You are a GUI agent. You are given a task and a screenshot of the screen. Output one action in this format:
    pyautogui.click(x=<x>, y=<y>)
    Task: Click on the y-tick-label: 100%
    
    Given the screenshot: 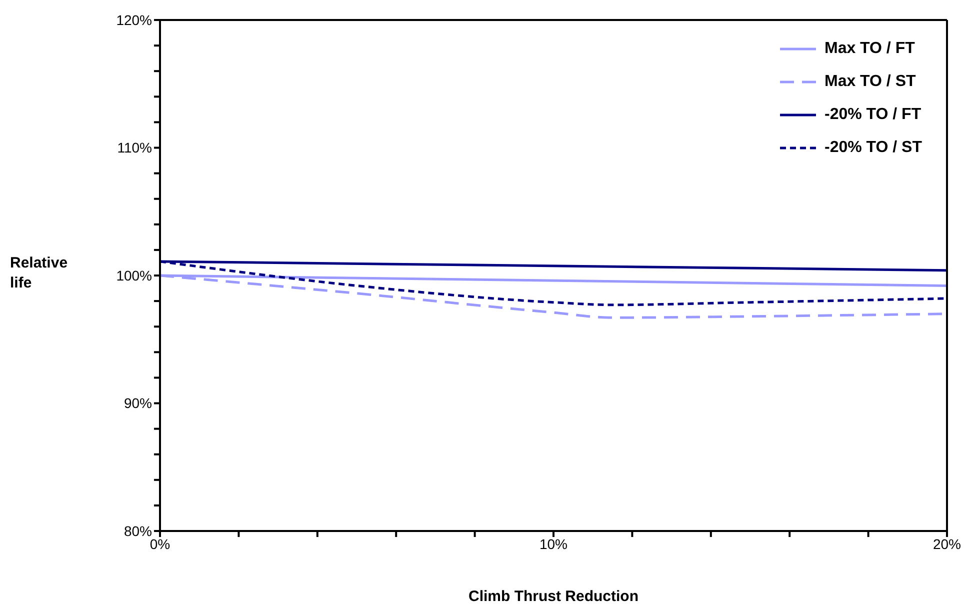 What is the action you would take?
    pyautogui.click(x=134, y=275)
    